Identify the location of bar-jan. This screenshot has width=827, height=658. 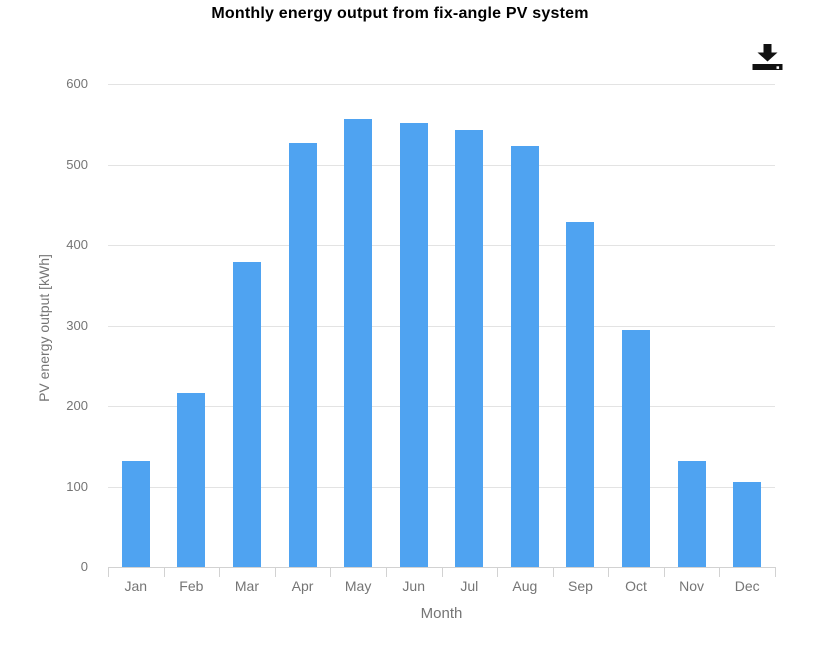
(135, 513).